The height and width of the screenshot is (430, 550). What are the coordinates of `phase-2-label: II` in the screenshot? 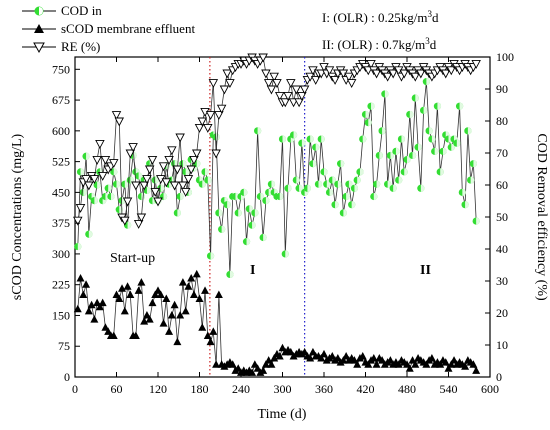 It's located at (425, 270).